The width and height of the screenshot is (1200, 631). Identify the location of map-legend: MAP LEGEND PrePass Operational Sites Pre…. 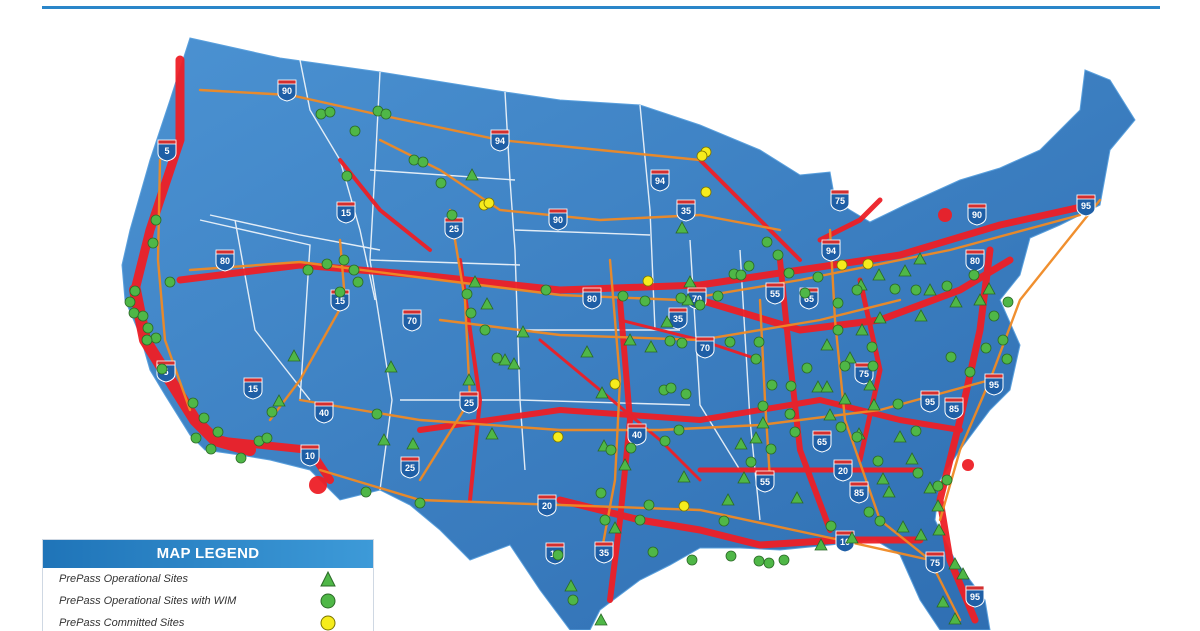
(208, 585).